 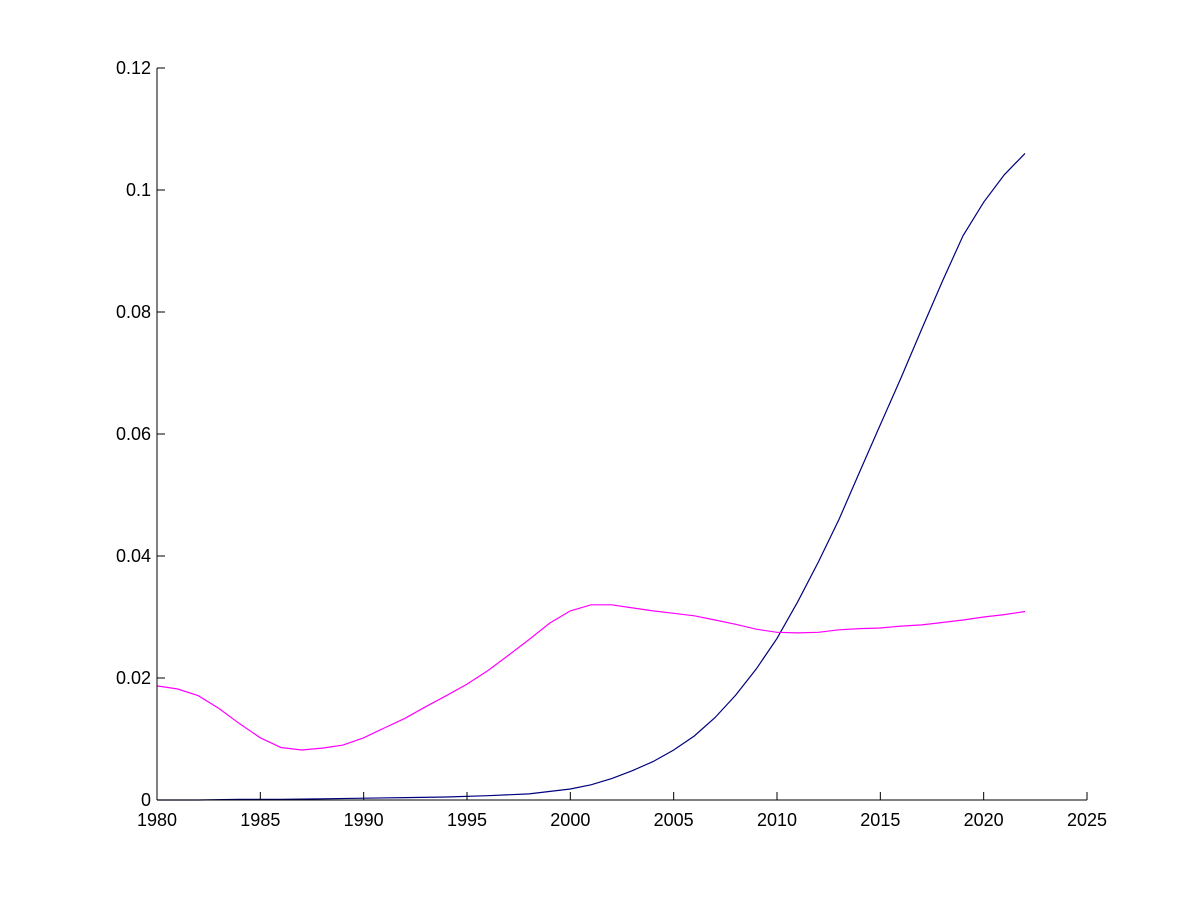 What do you see at coordinates (674, 820) in the screenshot?
I see `x-tick-label: 2005` at bounding box center [674, 820].